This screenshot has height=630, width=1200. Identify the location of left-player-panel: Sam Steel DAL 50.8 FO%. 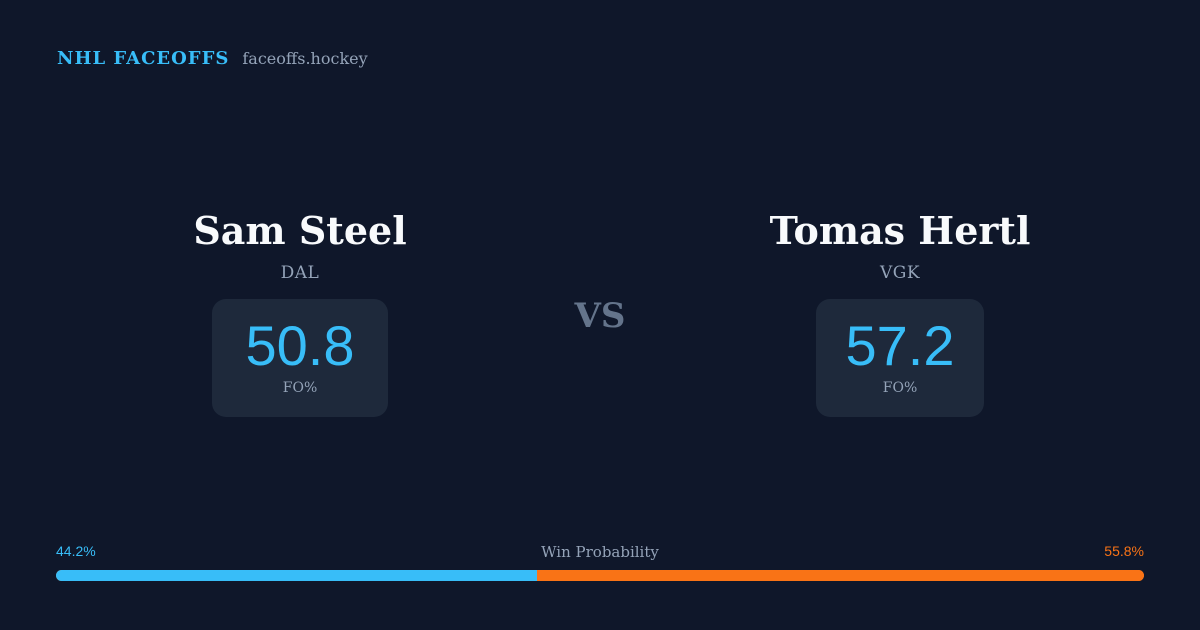
(300, 311).